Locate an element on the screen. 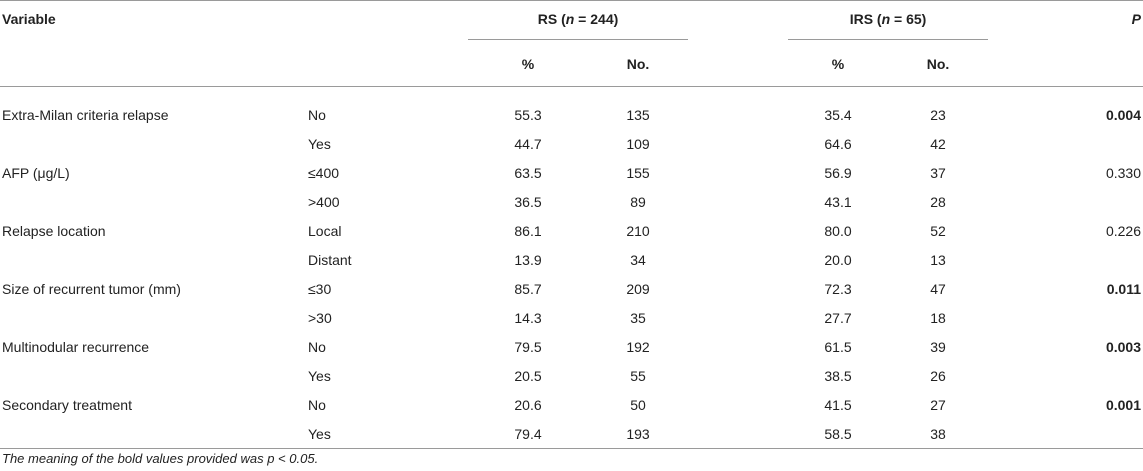  row-irs-no: 28 is located at coordinates (938, 201).